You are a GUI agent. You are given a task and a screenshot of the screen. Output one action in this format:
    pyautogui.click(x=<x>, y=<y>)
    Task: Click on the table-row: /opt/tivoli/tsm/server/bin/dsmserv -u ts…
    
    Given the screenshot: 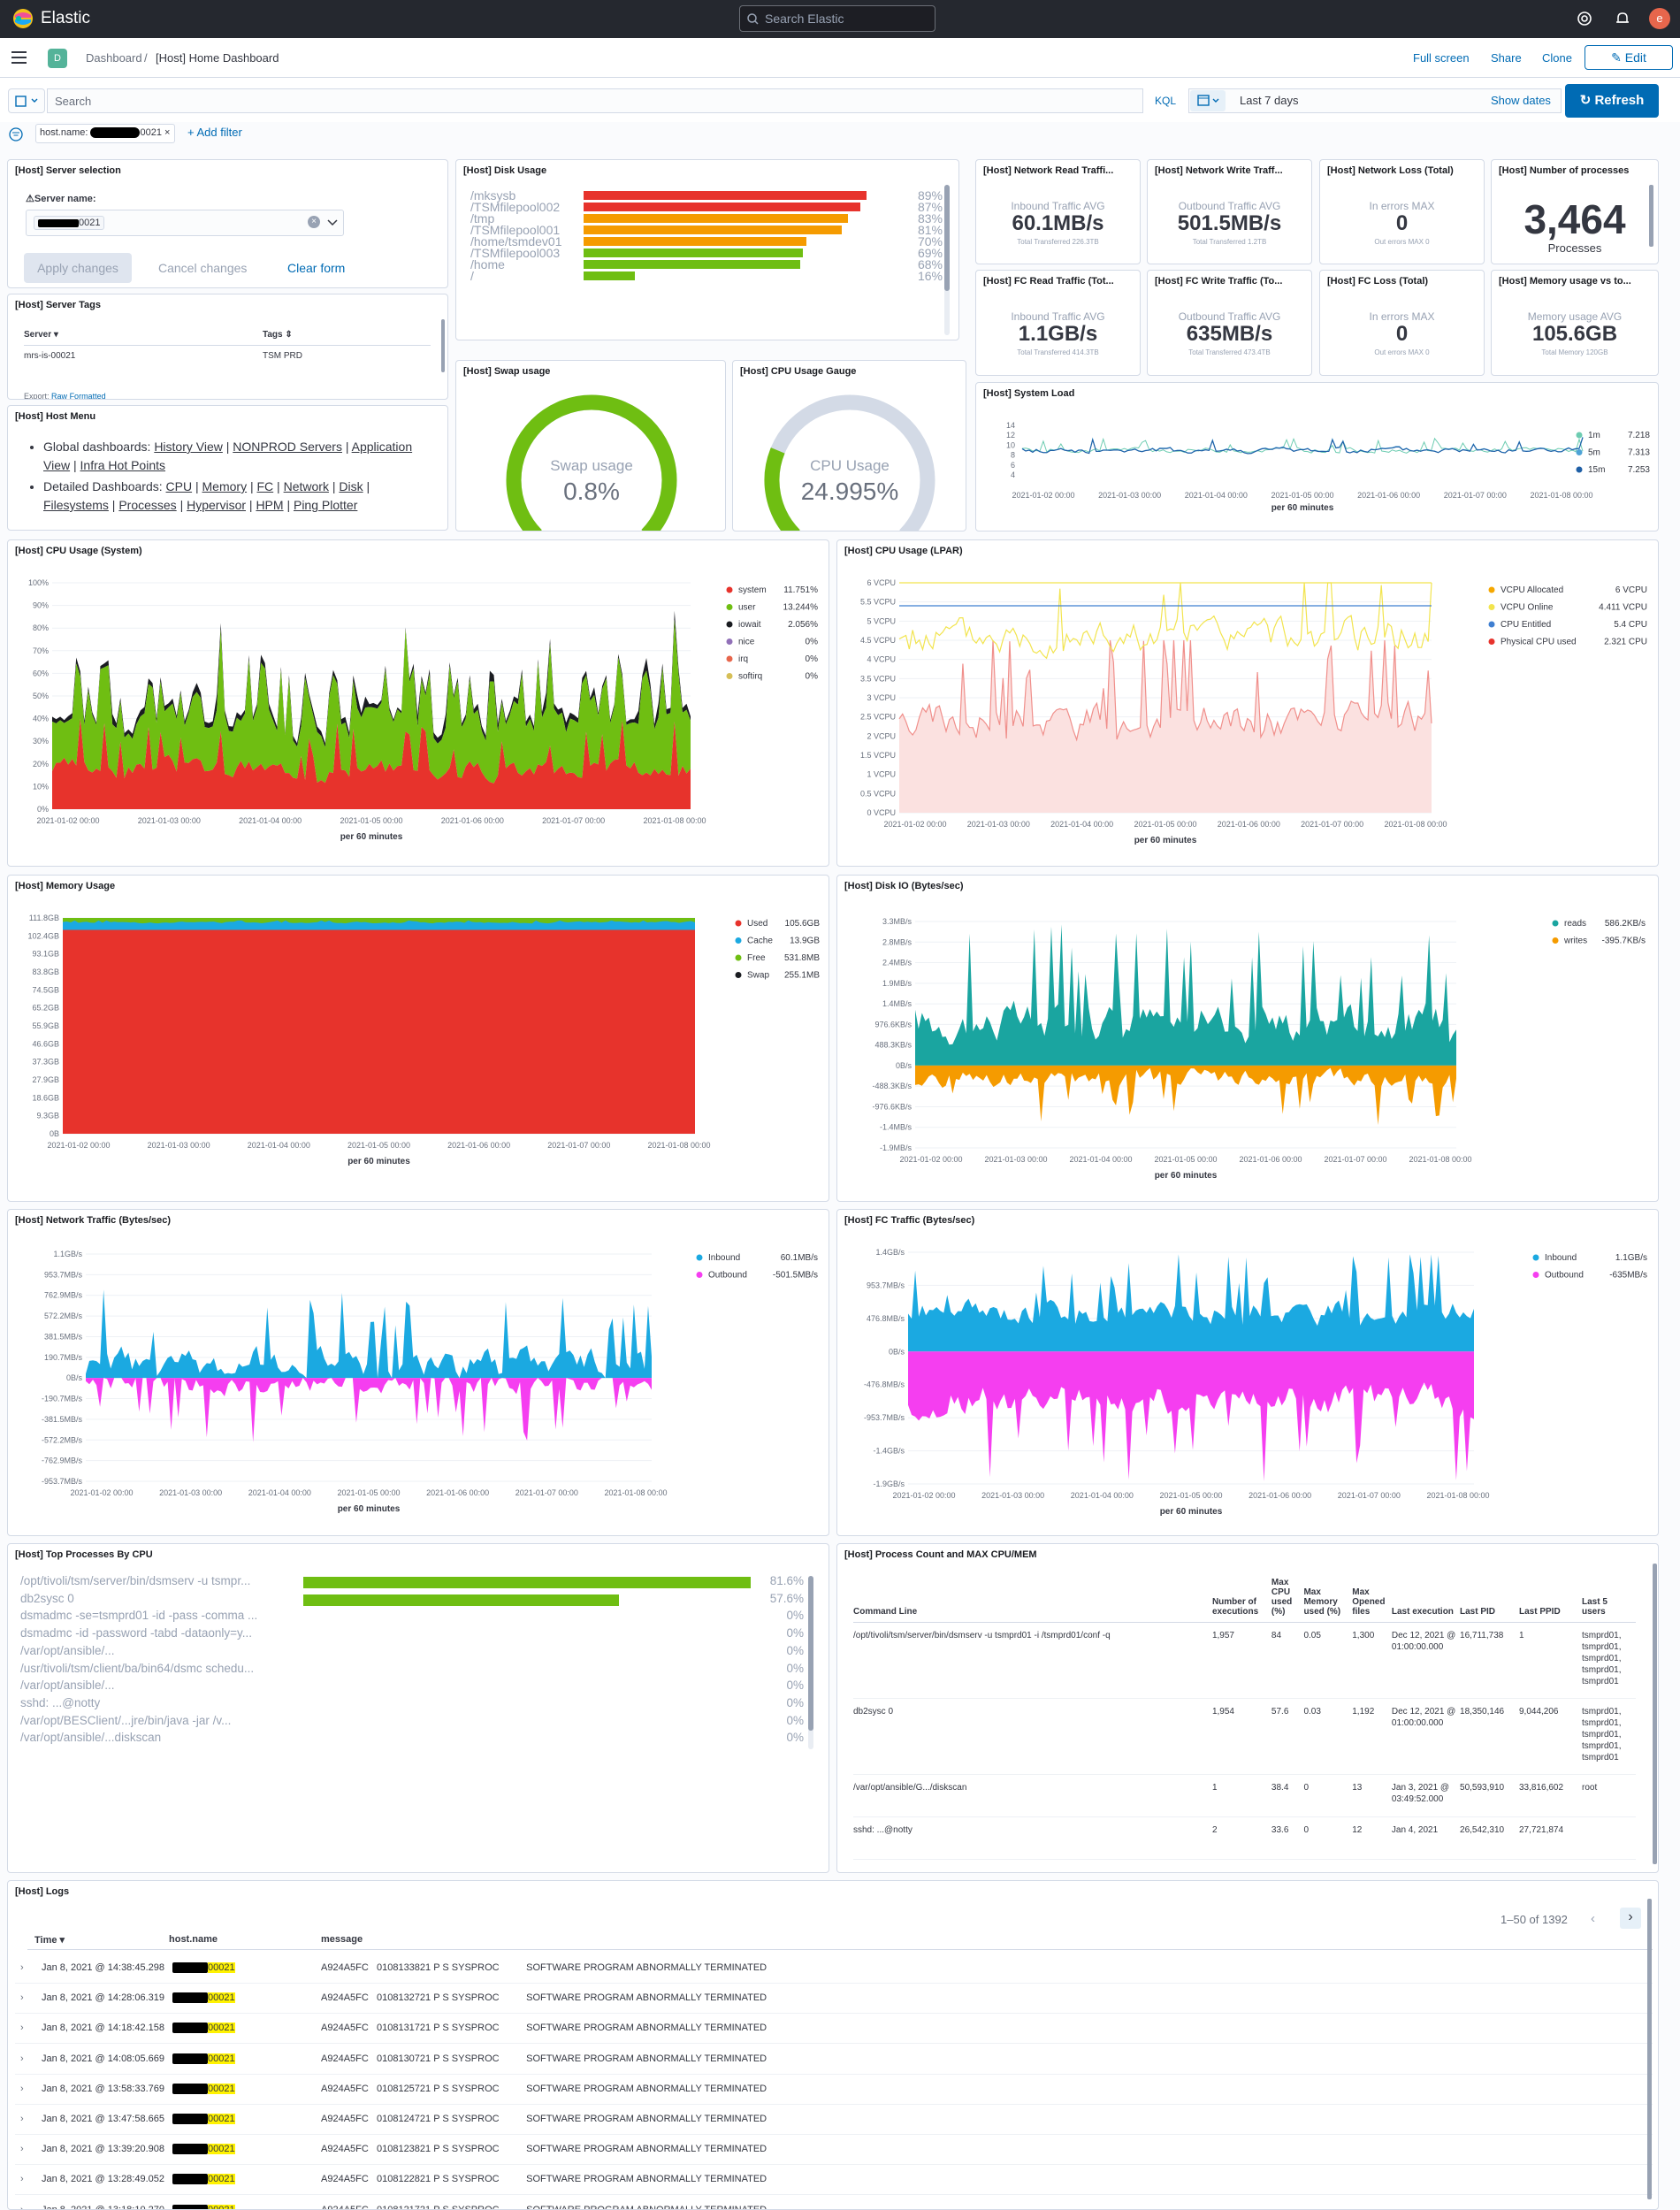 What is the action you would take?
    pyautogui.click(x=1244, y=1660)
    